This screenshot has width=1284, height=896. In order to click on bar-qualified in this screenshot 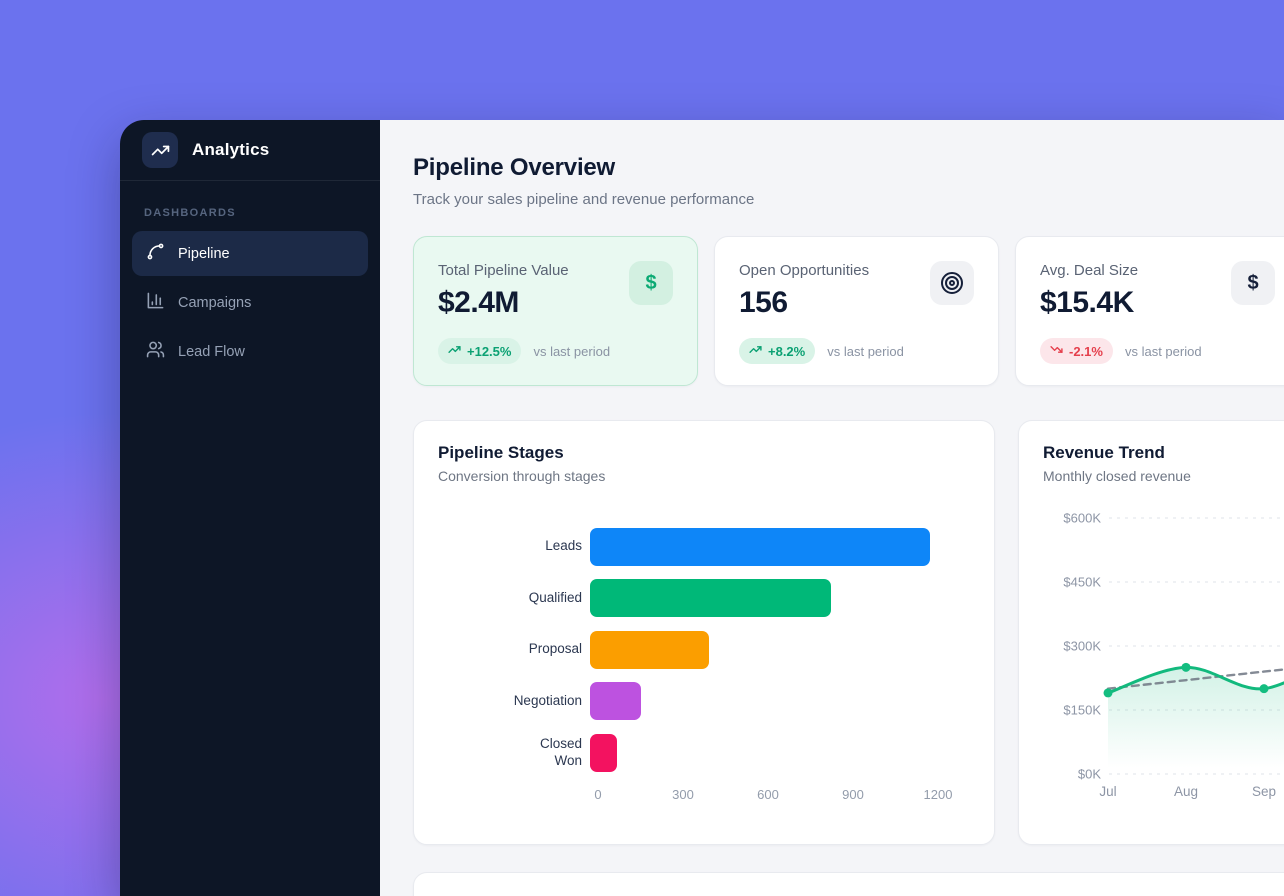, I will do `click(710, 598)`.